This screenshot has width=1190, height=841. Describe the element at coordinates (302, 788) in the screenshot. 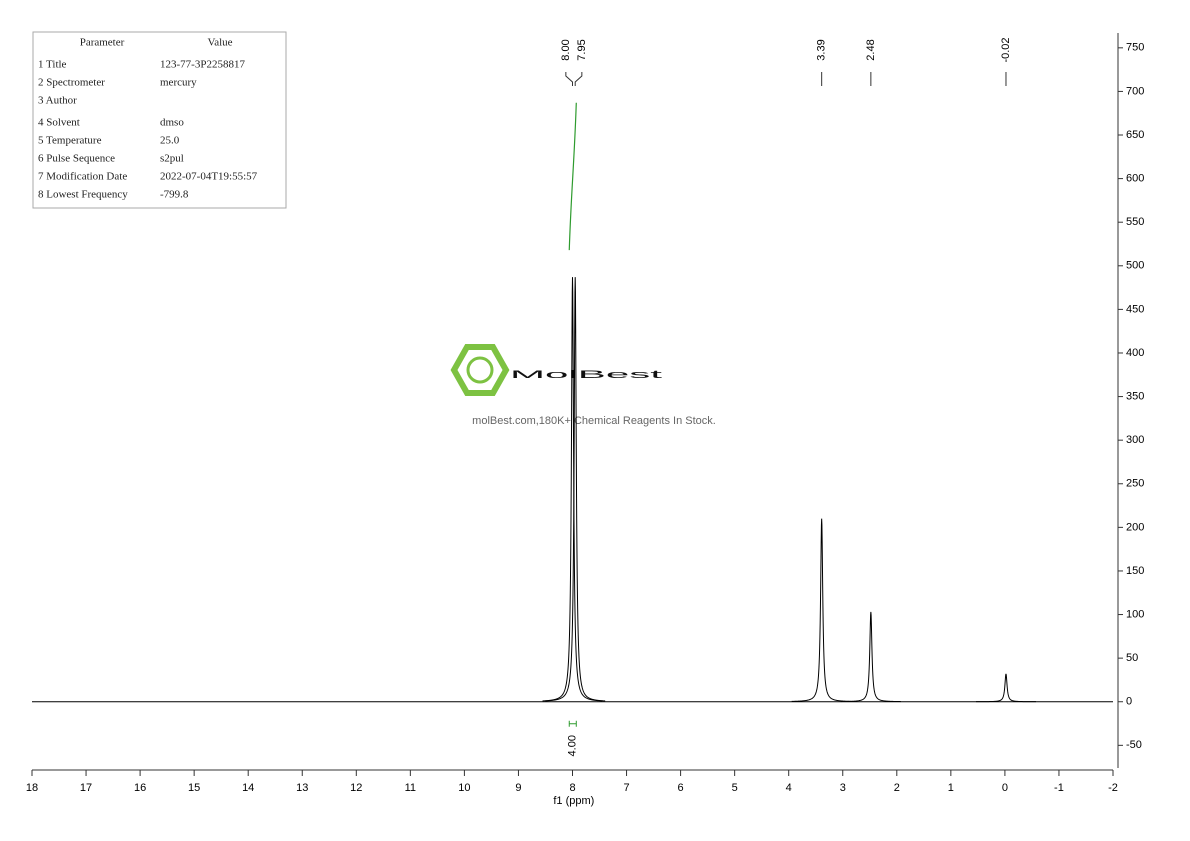

I see `x-tick-label: 13` at that location.